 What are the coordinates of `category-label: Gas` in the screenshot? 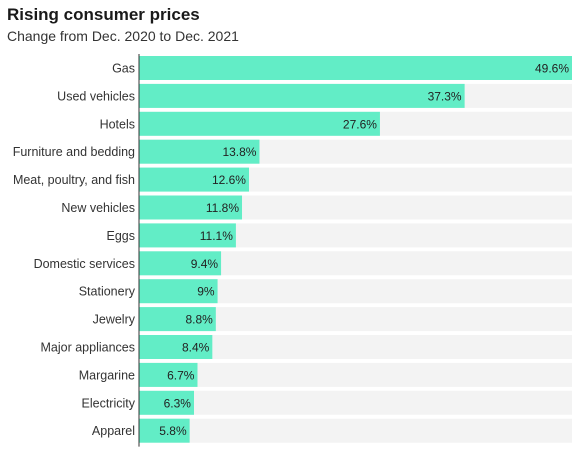 It's located at (123, 69).